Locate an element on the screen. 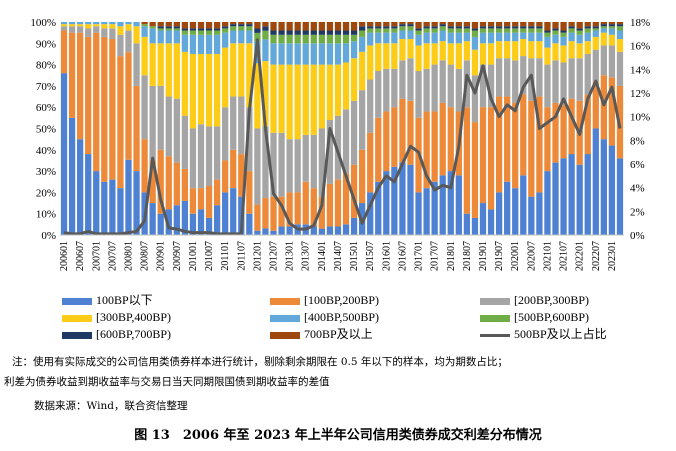  legend-label: [300BP,400BP) is located at coordinates (134, 317).